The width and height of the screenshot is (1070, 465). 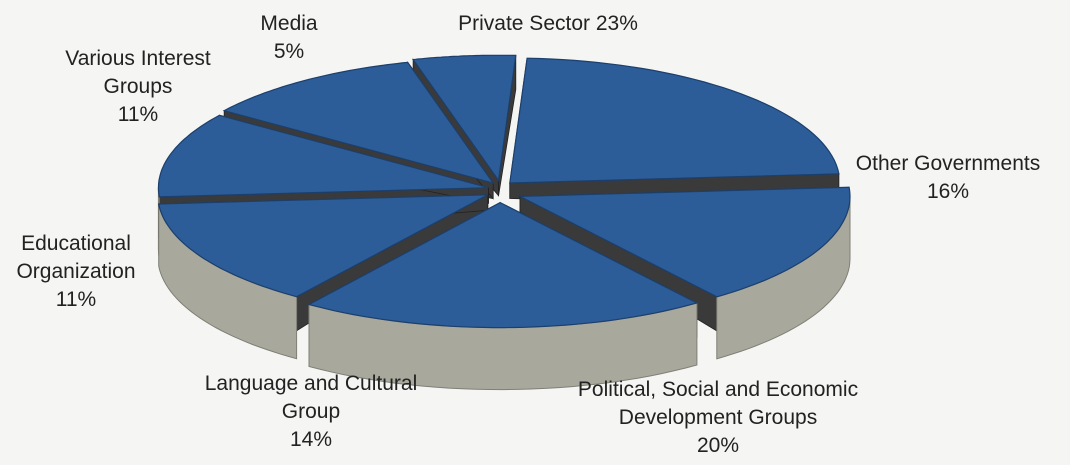 I want to click on label-educational-organization: Educational Organization 11%, so click(x=75, y=272).